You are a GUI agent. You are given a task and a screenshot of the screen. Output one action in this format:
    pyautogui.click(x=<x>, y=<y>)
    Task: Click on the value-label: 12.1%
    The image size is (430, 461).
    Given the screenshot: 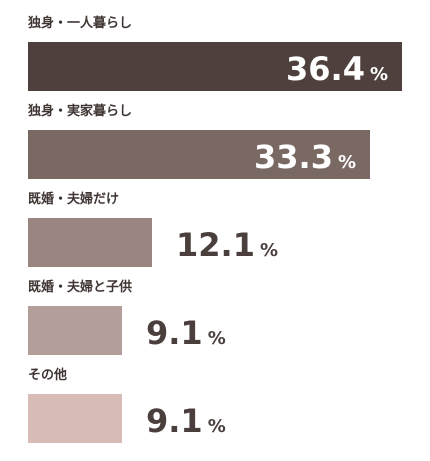 What is the action you would take?
    pyautogui.click(x=227, y=245)
    